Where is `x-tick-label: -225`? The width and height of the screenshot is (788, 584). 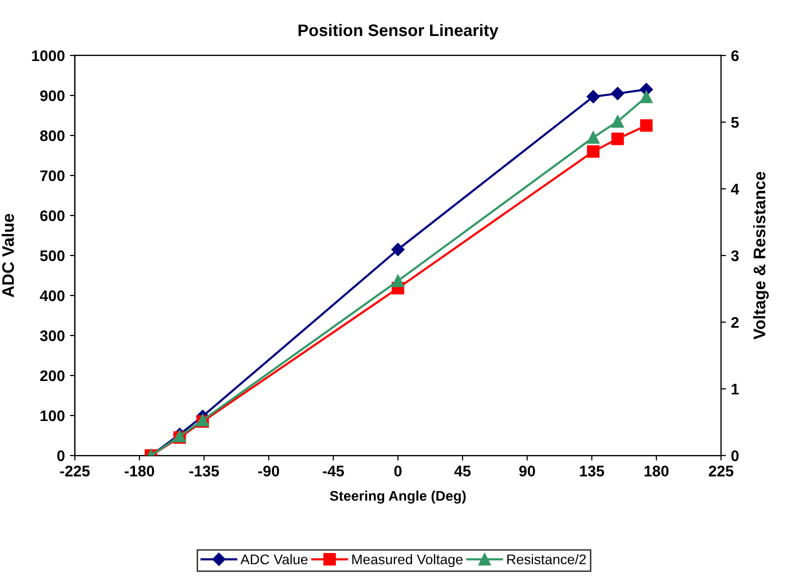
x-tick-label: -225 is located at coordinates (75, 471).